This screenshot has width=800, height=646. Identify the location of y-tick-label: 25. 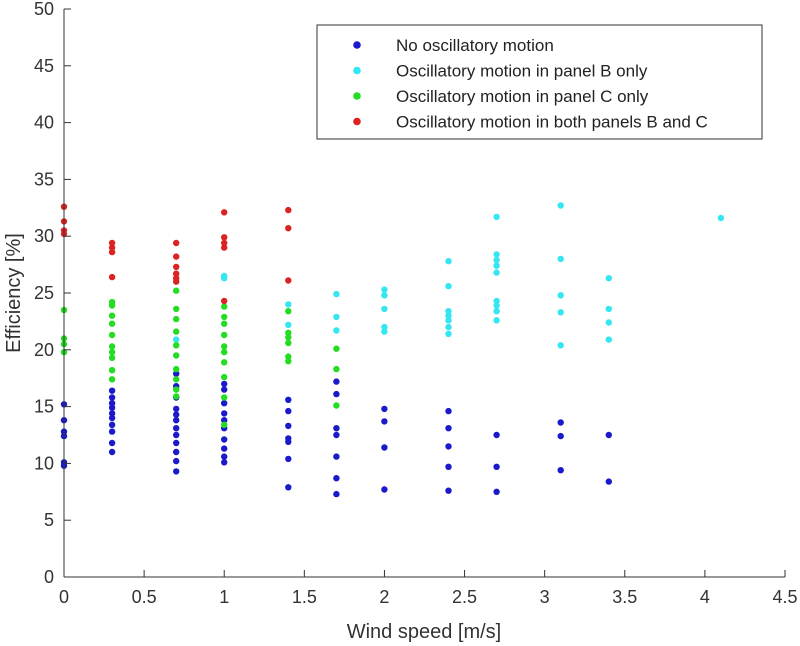
(44, 293).